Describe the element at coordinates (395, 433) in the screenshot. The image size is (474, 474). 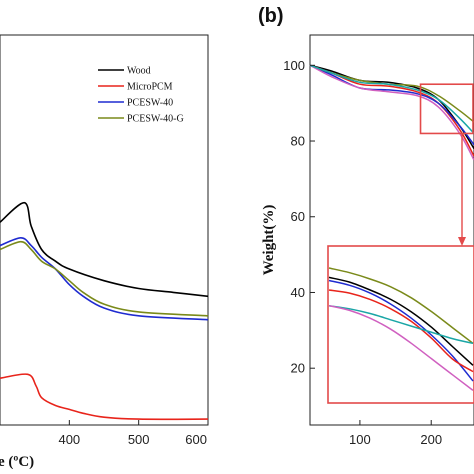
I see `panel-b-x-ticks: 100 200` at that location.